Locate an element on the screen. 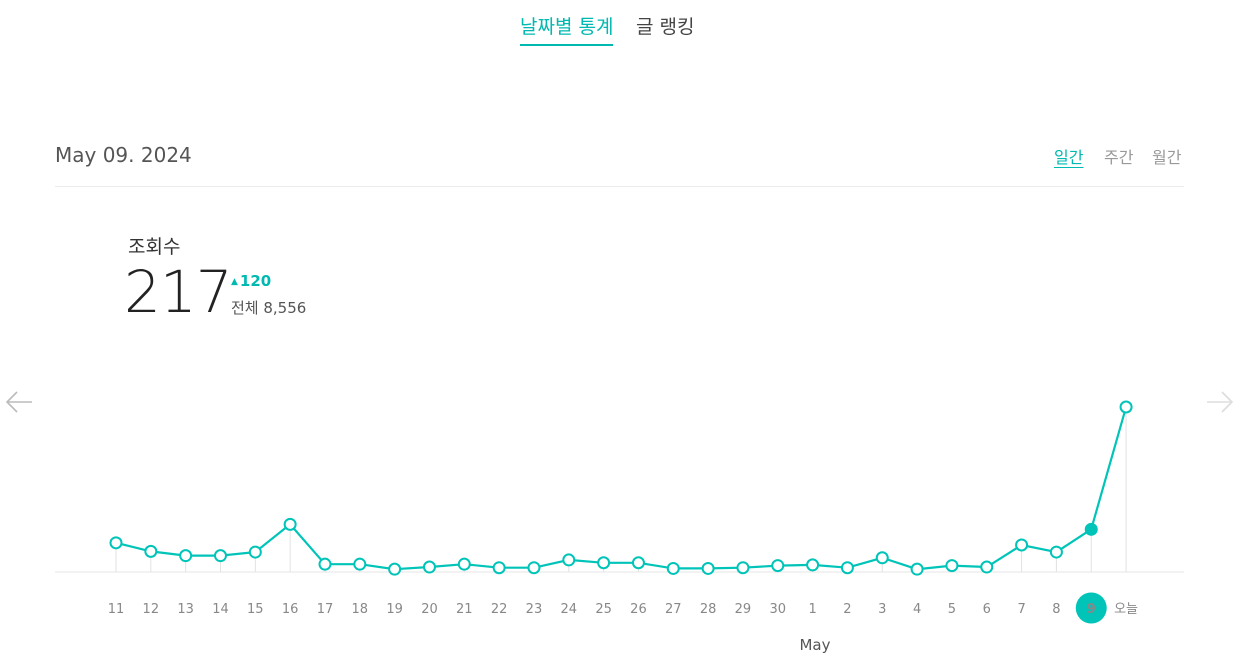 Image resolution: width=1252 pixels, height=667 pixels. x-tick-label: 29 is located at coordinates (743, 609).